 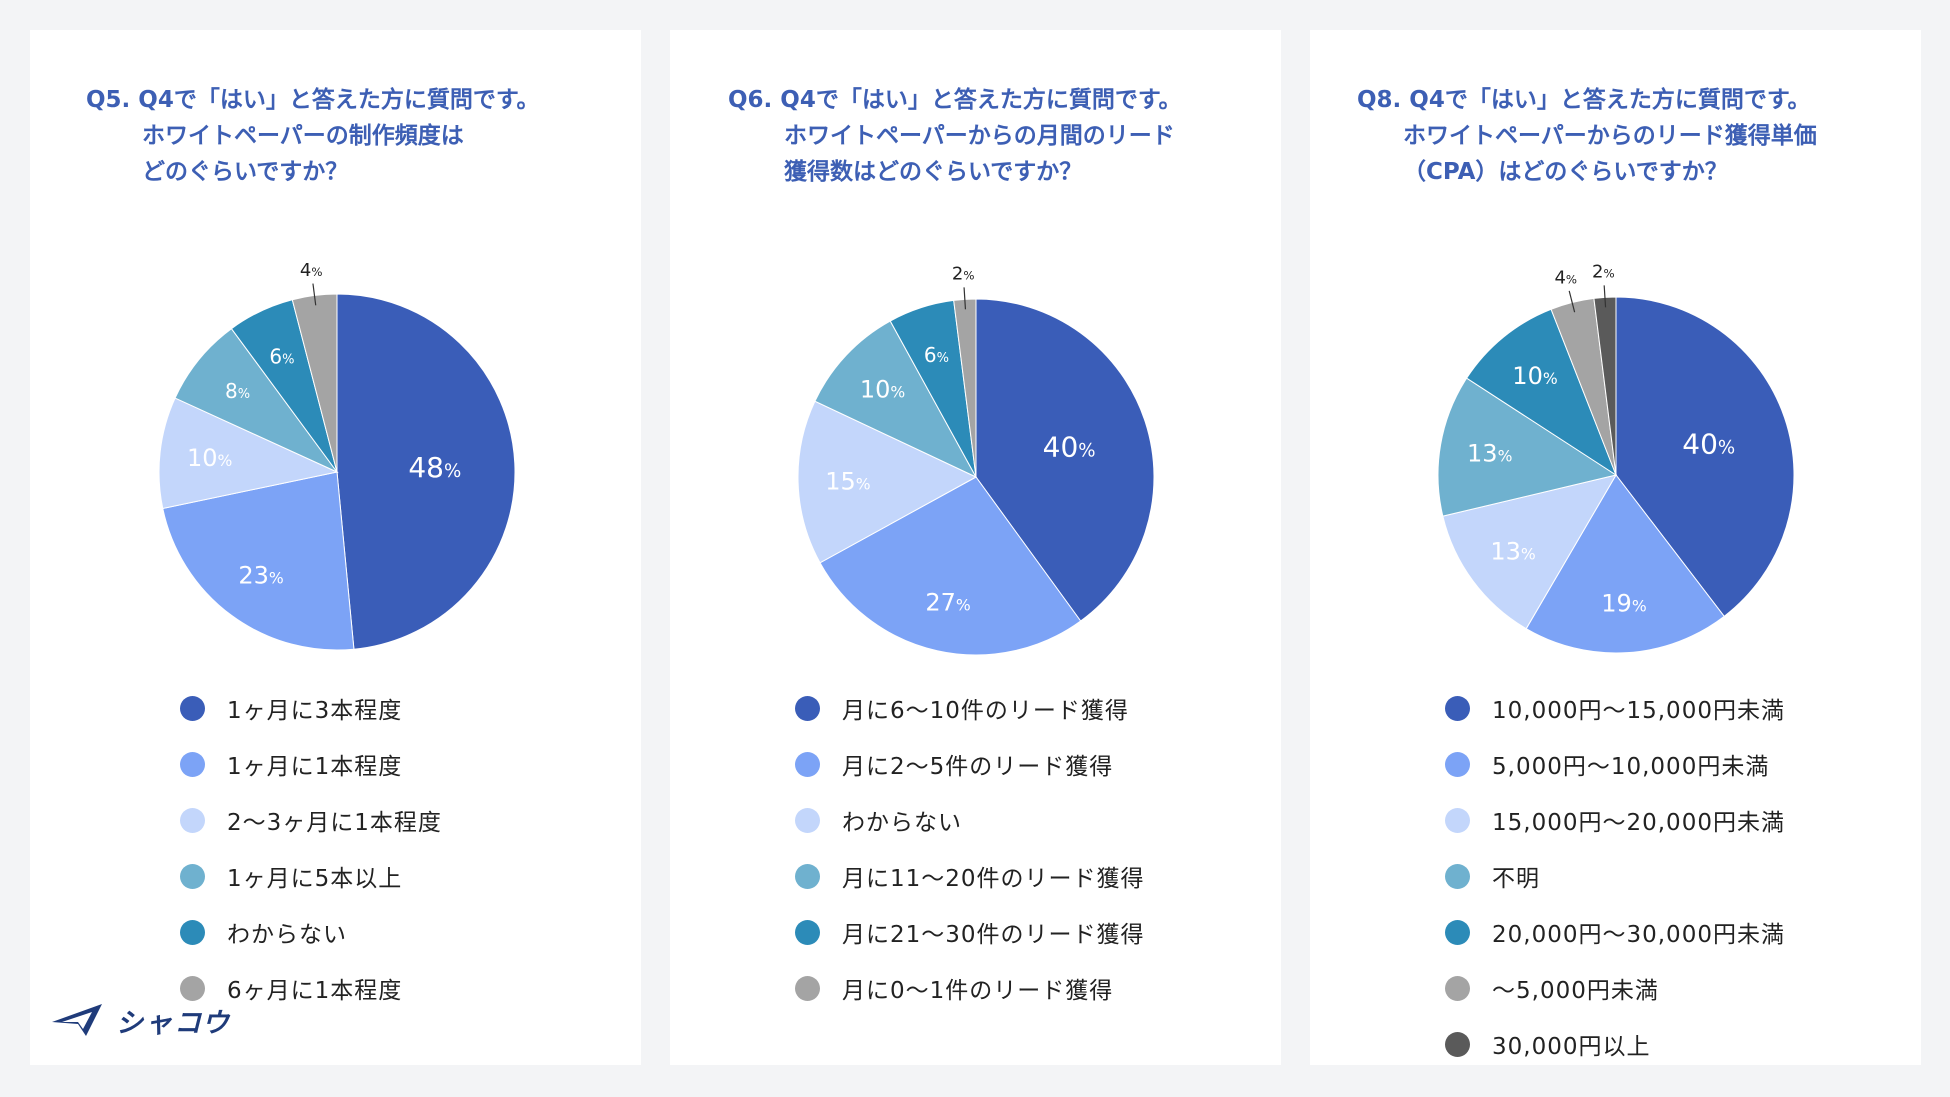 I want to click on slice-value-label: 27%, so click(x=947, y=602).